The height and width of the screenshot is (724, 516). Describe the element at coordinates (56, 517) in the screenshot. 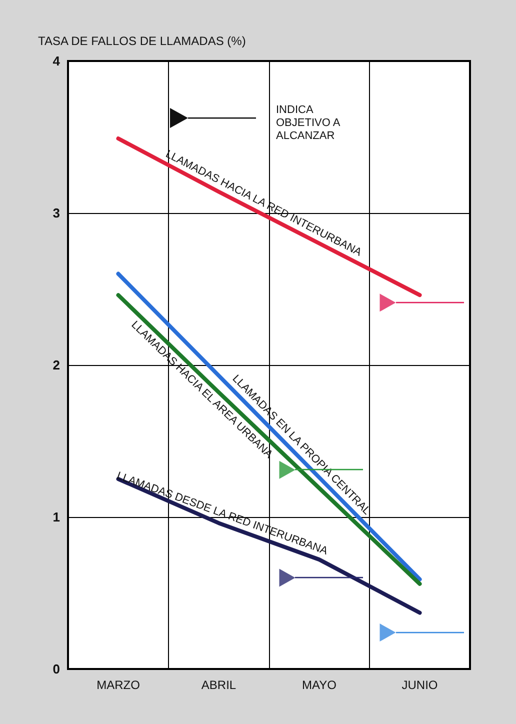

I see `y-tick-label: 1` at that location.